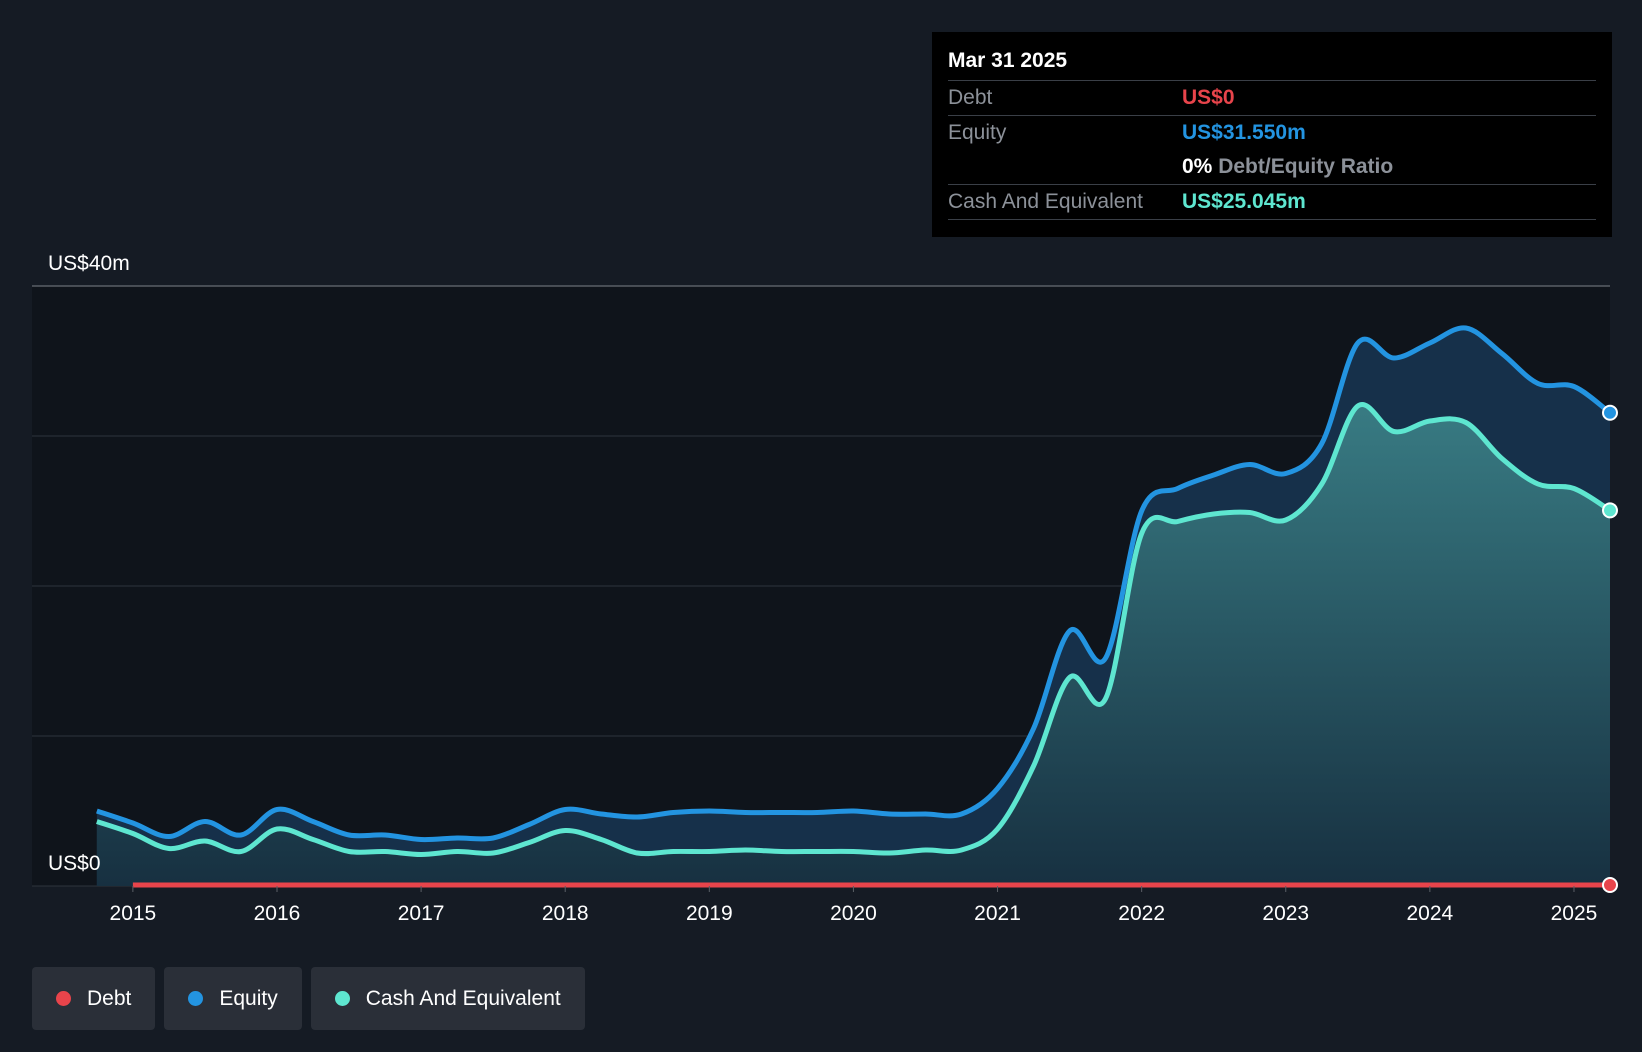 The height and width of the screenshot is (1052, 1642). I want to click on x-tick-label: 2022, so click(1141, 913).